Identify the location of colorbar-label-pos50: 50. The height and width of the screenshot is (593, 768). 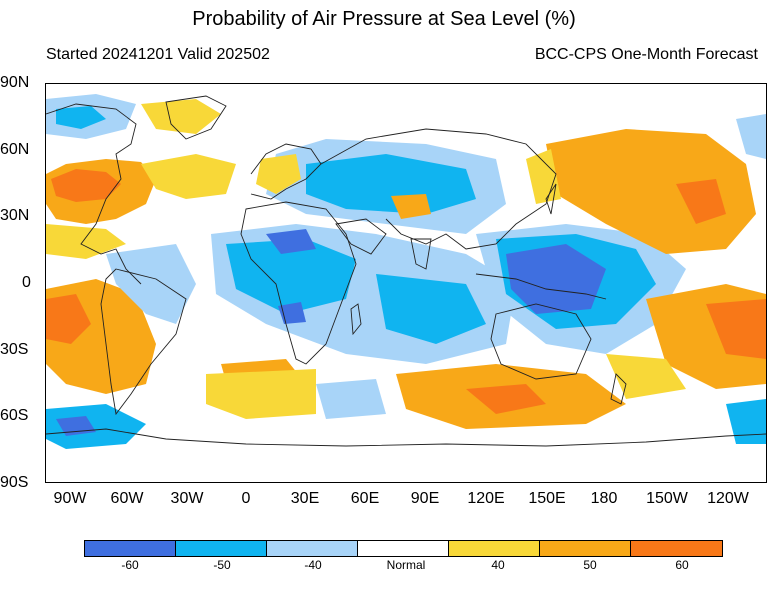
(590, 565).